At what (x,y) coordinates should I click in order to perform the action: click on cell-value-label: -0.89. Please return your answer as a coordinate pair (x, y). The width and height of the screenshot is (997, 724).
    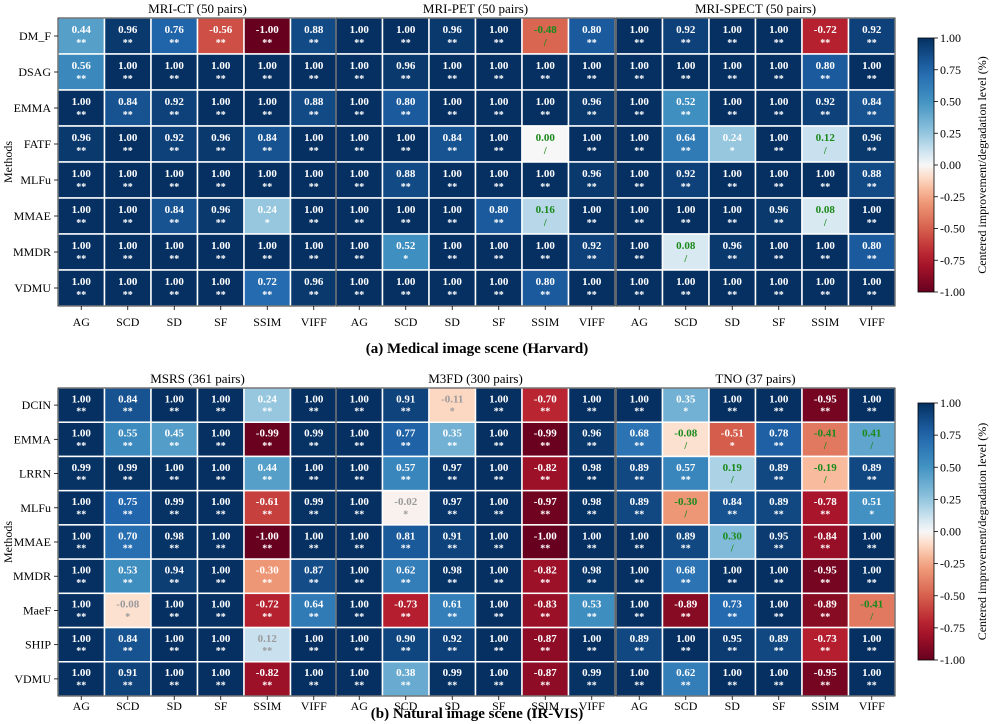
    Looking at the image, I should click on (685, 605).